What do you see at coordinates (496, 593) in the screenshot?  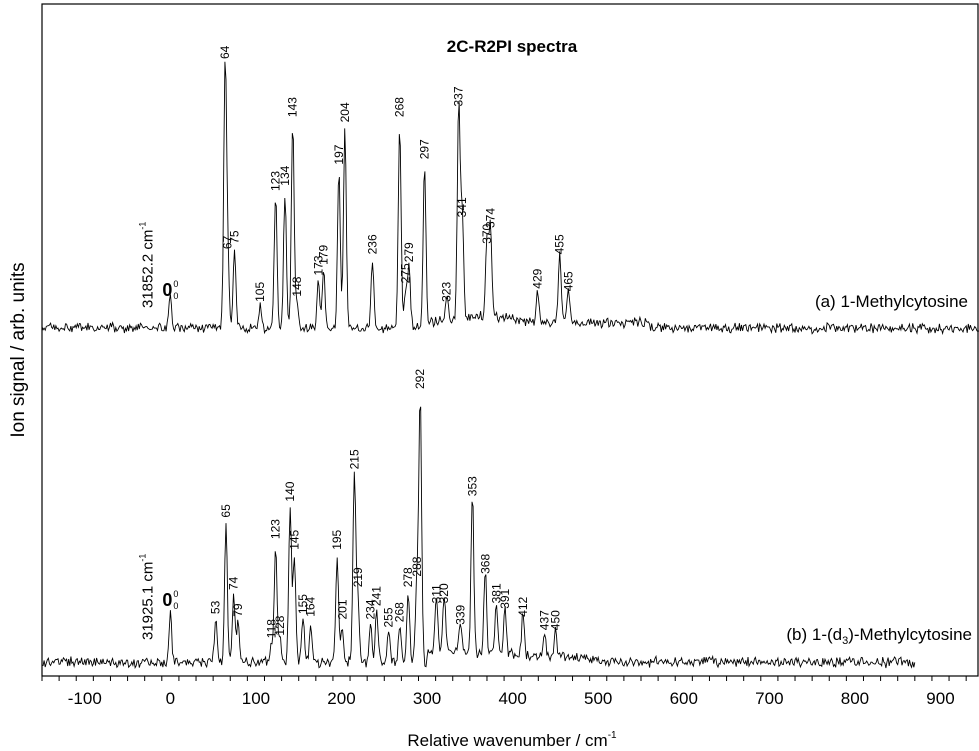 I see `peak-label: 381` at bounding box center [496, 593].